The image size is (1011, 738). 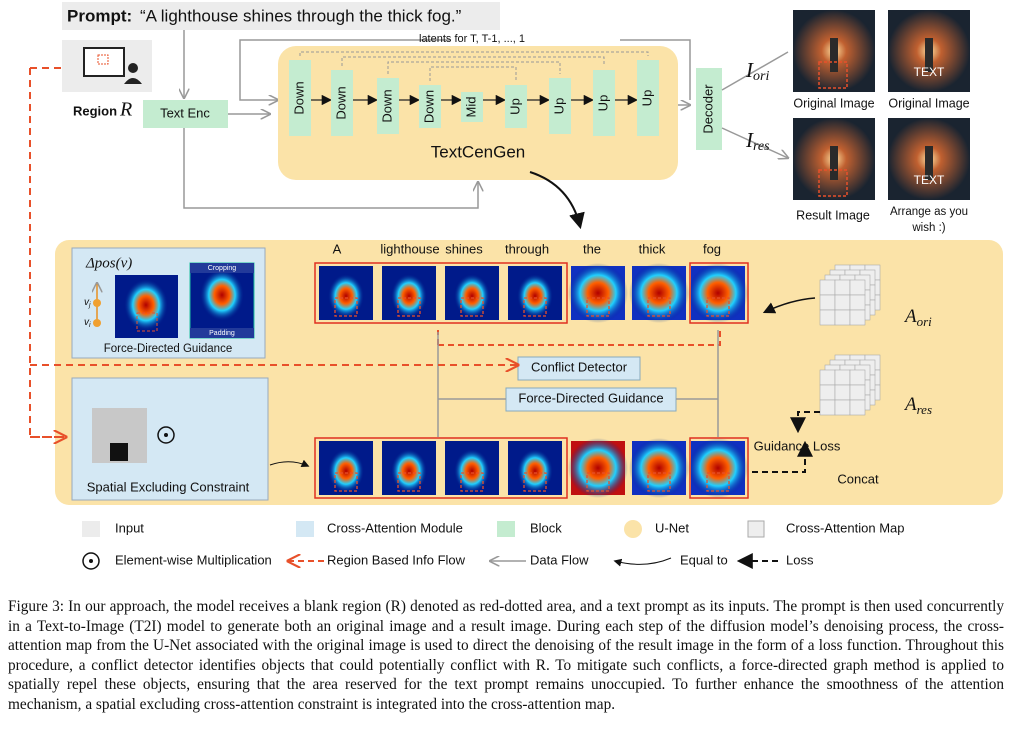 What do you see at coordinates (222, 333) in the screenshot?
I see `padding-label: Padding` at bounding box center [222, 333].